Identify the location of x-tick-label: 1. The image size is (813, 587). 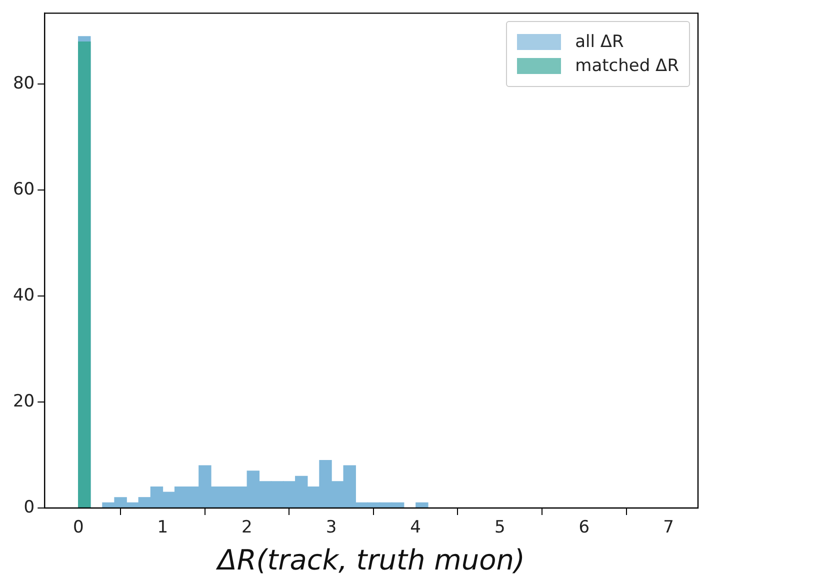
(162, 528).